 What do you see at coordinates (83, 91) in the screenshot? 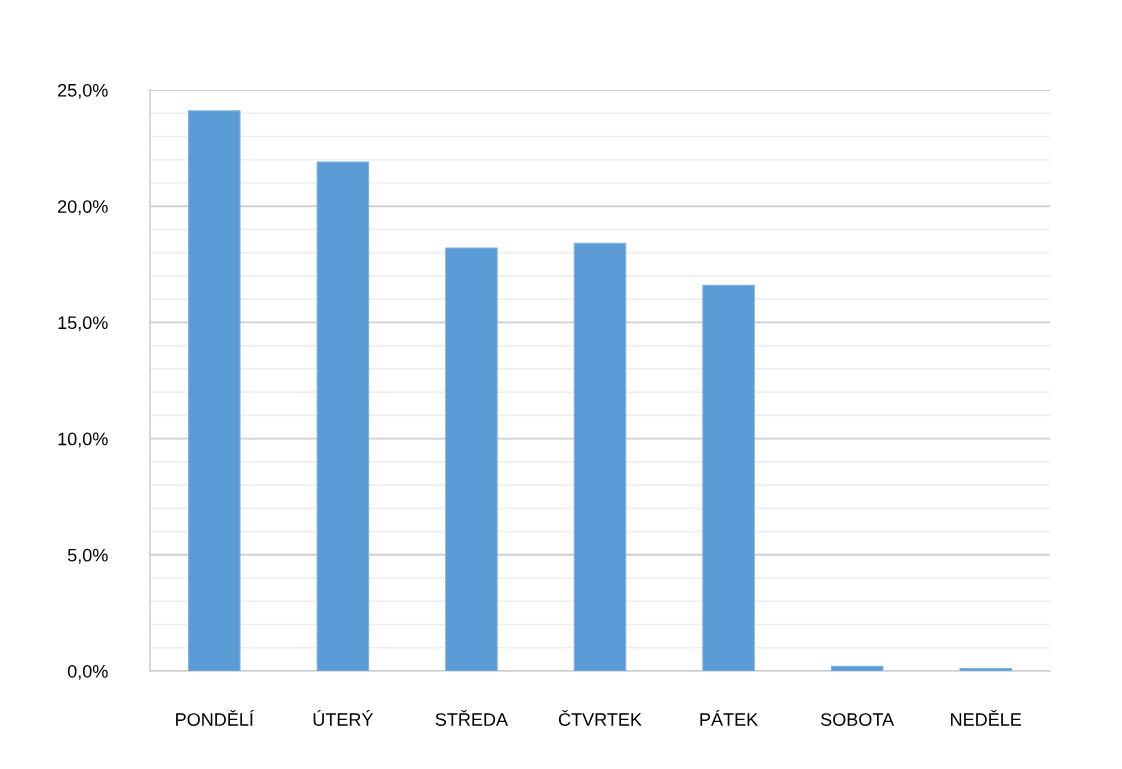
I see `y-tick-label: 25,0%` at bounding box center [83, 91].